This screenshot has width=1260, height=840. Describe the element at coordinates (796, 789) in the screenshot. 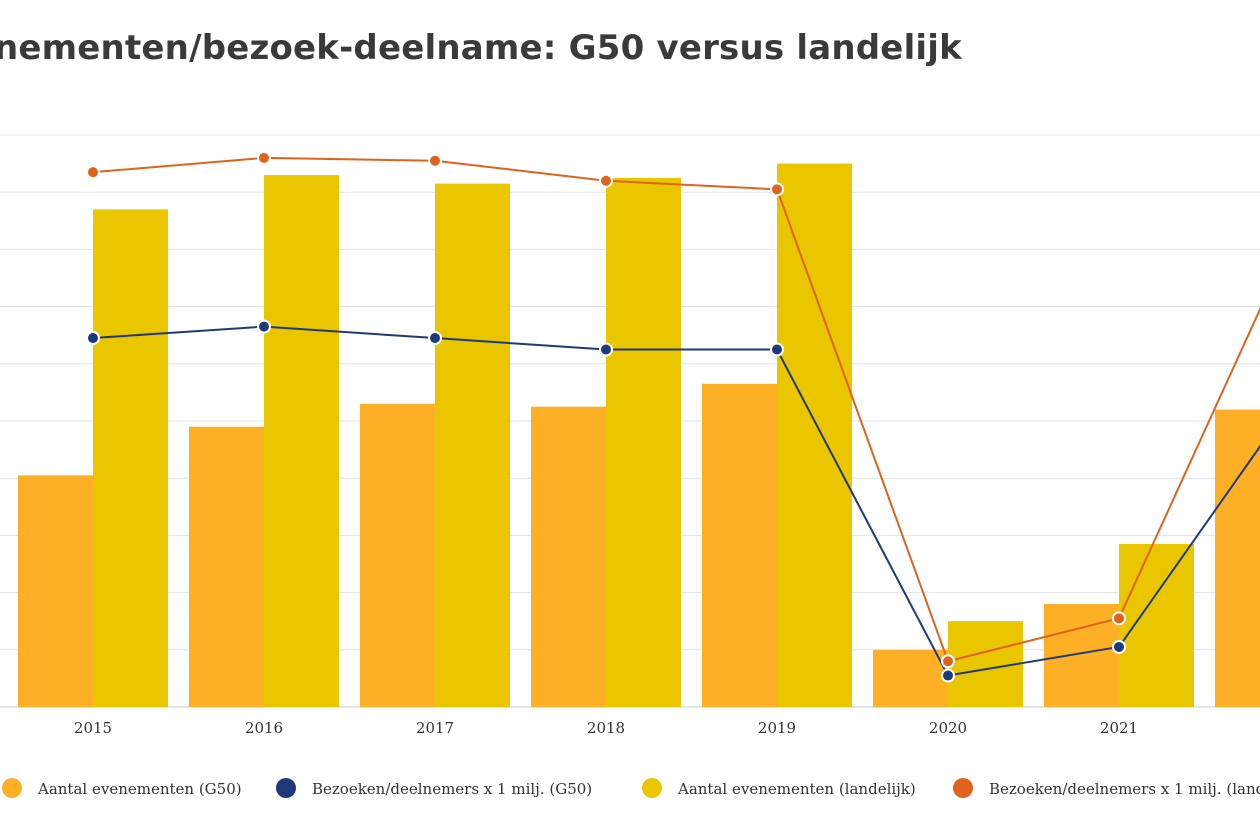

I see `legend-label: Aantal evenementen (landelijk)` at that location.